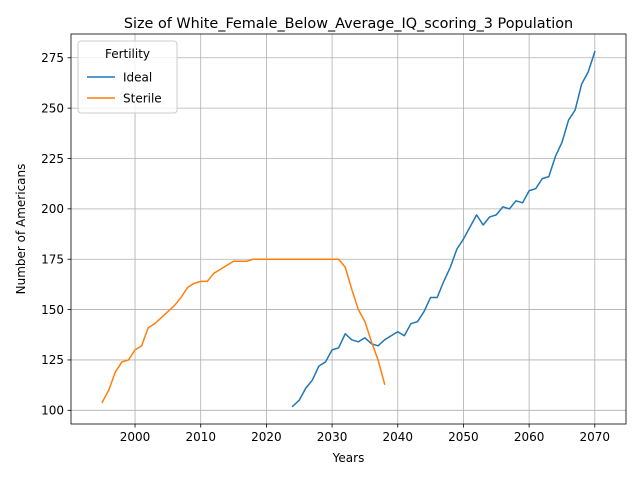 This screenshot has height=480, width=640. What do you see at coordinates (52, 108) in the screenshot?
I see `y-tick-label: 250` at bounding box center [52, 108].